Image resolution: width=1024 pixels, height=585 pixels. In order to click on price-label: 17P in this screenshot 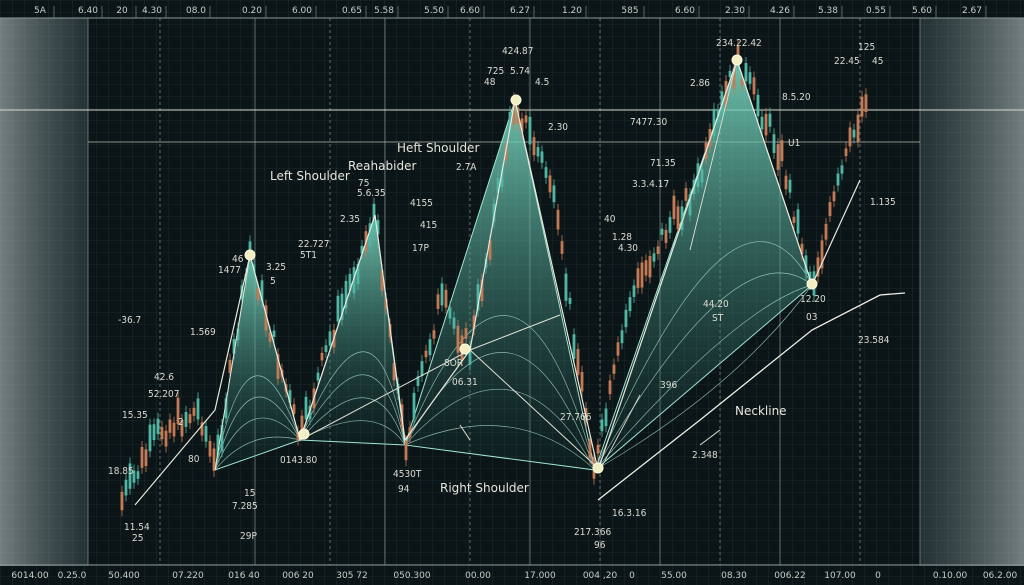, I will do `click(420, 248)`.